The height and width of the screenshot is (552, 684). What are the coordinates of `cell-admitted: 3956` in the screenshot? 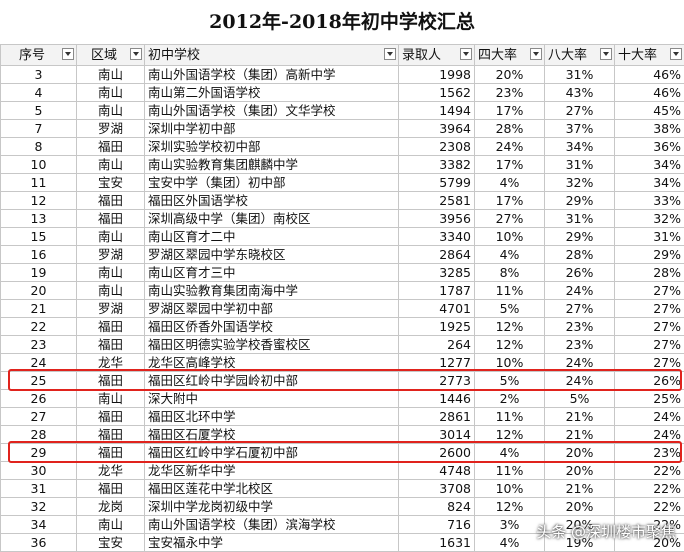 It's located at (437, 219).